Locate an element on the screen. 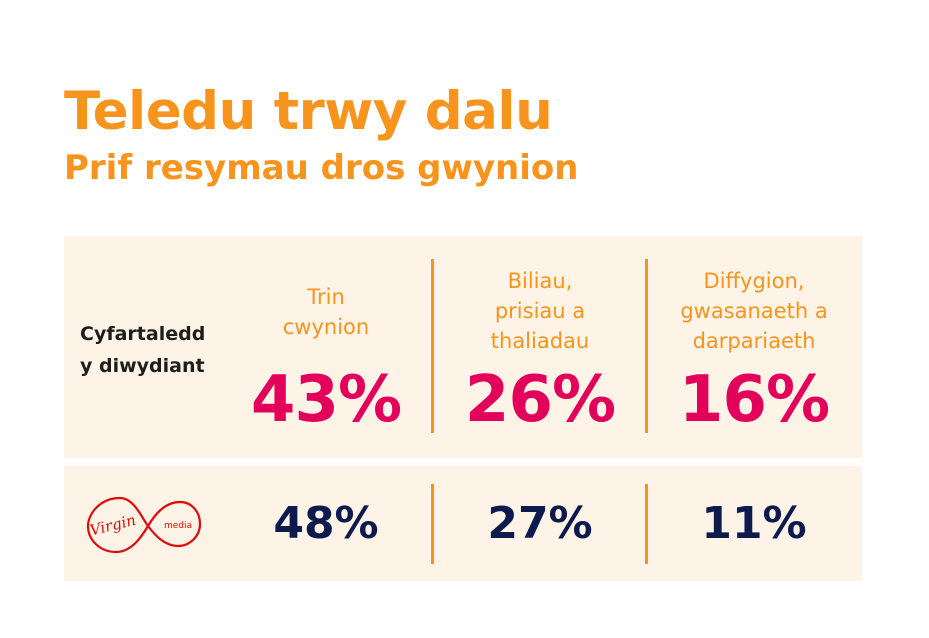 The image size is (929, 638). category-label: Diffygion, gwasanaeth a darpariaeth is located at coordinates (754, 311).